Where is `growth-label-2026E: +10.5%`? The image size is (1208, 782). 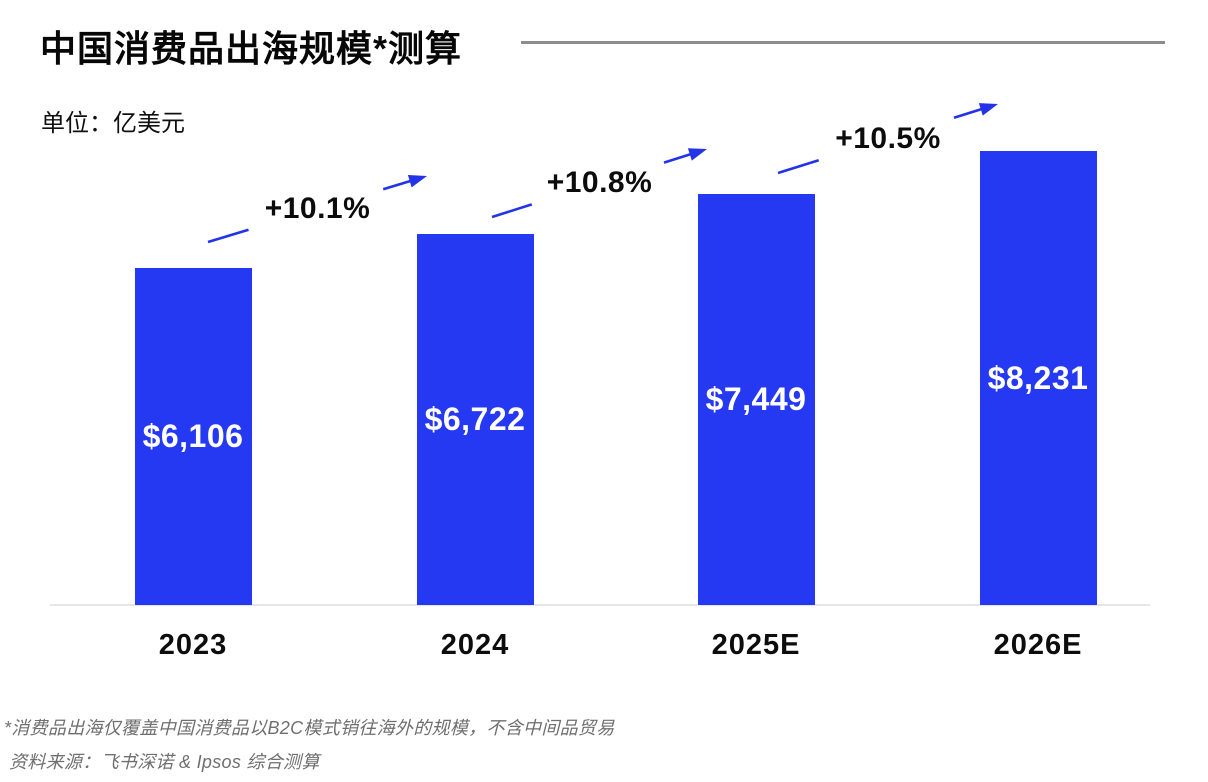
growth-label-2026E: +10.5% is located at coordinates (888, 138).